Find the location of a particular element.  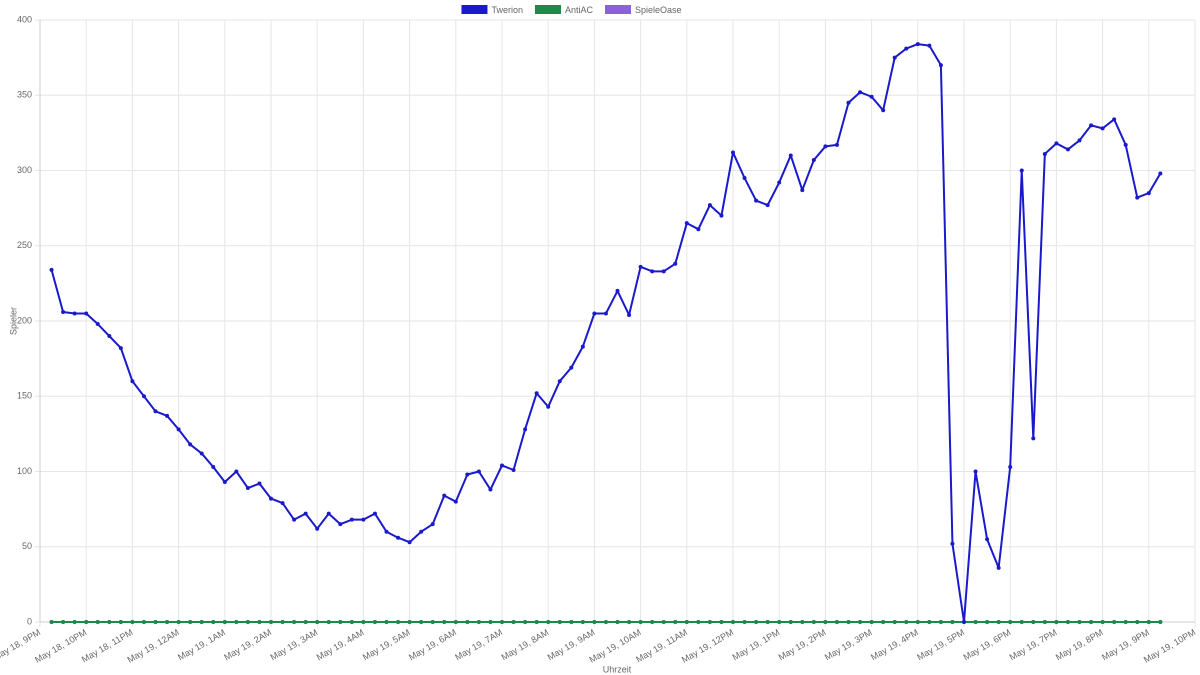

x-tick-label: May 19, 4AM is located at coordinates (340, 644).